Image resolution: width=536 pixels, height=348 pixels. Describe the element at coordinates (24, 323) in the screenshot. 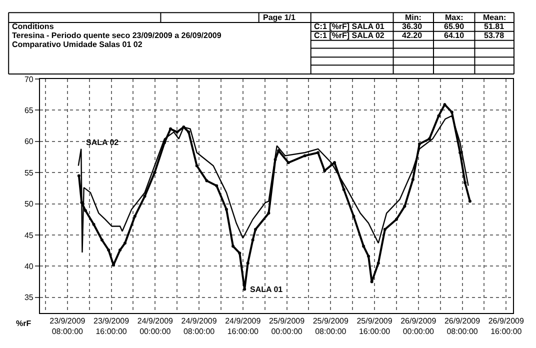

I see `y-axis-title: %rF` at that location.